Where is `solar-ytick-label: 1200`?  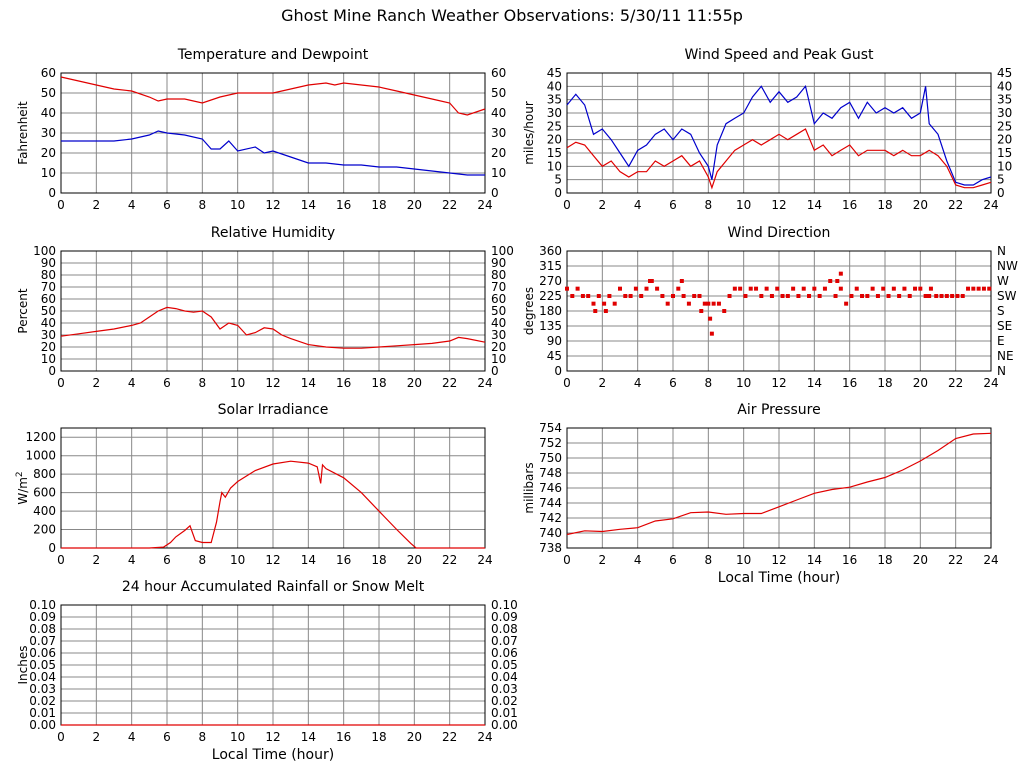
solar-ytick-label: 1200 is located at coordinates (40, 437).